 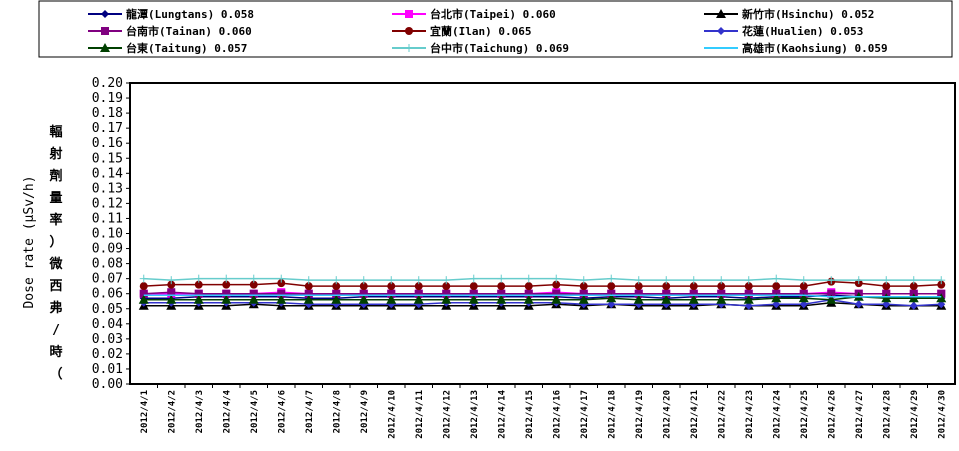 I want to click on legend-label: 宜蘭(Ilan) 0.065, so click(x=480, y=31).